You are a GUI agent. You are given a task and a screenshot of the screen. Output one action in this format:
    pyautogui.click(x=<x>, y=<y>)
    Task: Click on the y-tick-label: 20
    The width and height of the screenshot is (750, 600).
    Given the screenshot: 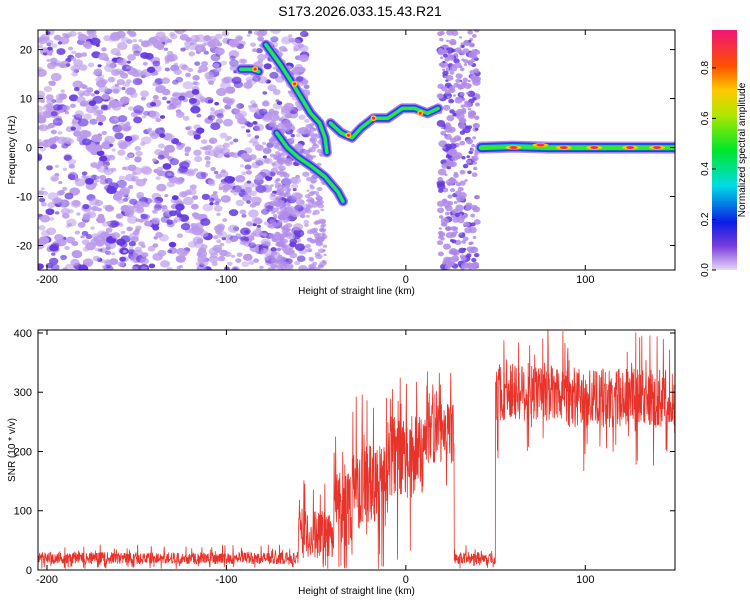 What is the action you would take?
    pyautogui.click(x=26, y=51)
    